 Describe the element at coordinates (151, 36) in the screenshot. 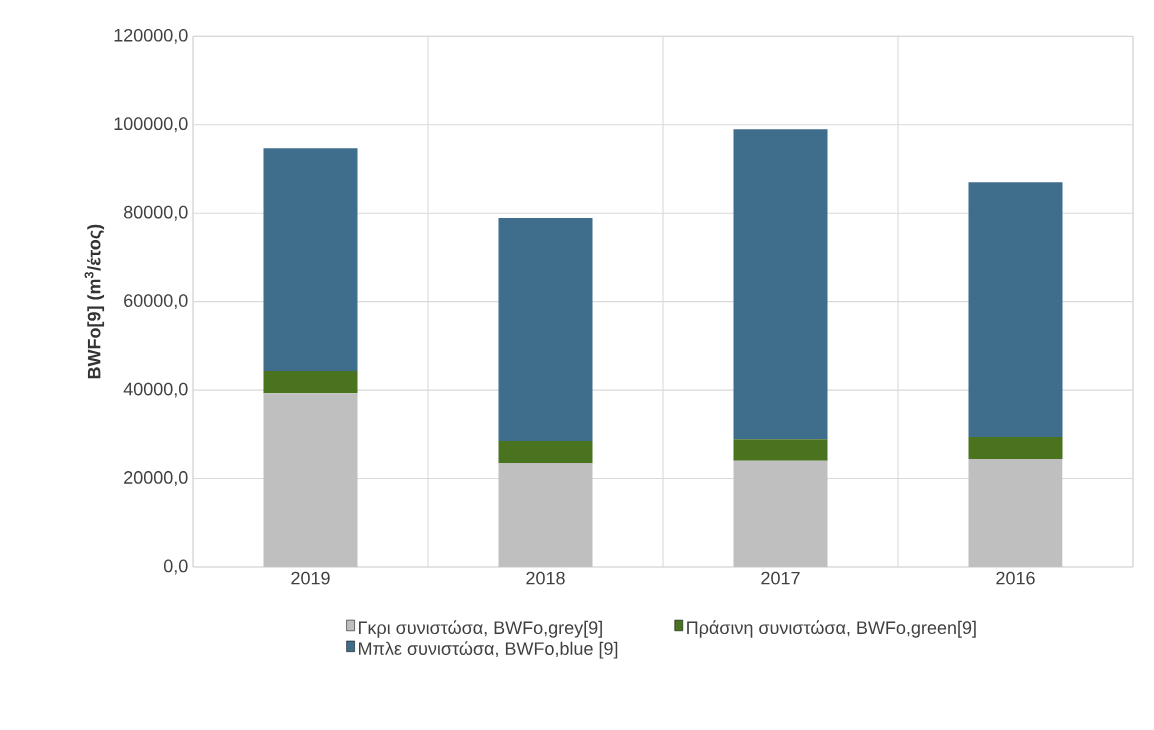

I see `y-tick-label: 120000,0` at that location.